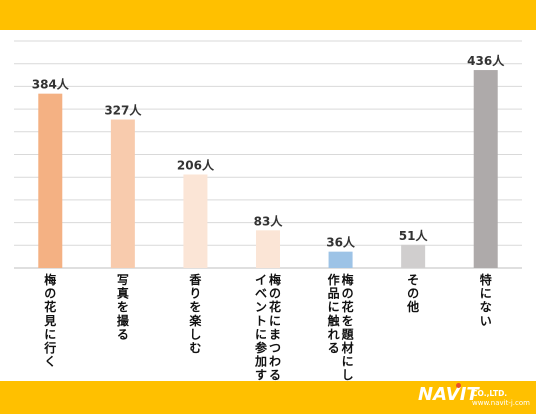 This screenshot has width=536, height=414. What do you see at coordinates (490, 393) in the screenshot?
I see `logo-company: CO.,LTD.` at bounding box center [490, 393].